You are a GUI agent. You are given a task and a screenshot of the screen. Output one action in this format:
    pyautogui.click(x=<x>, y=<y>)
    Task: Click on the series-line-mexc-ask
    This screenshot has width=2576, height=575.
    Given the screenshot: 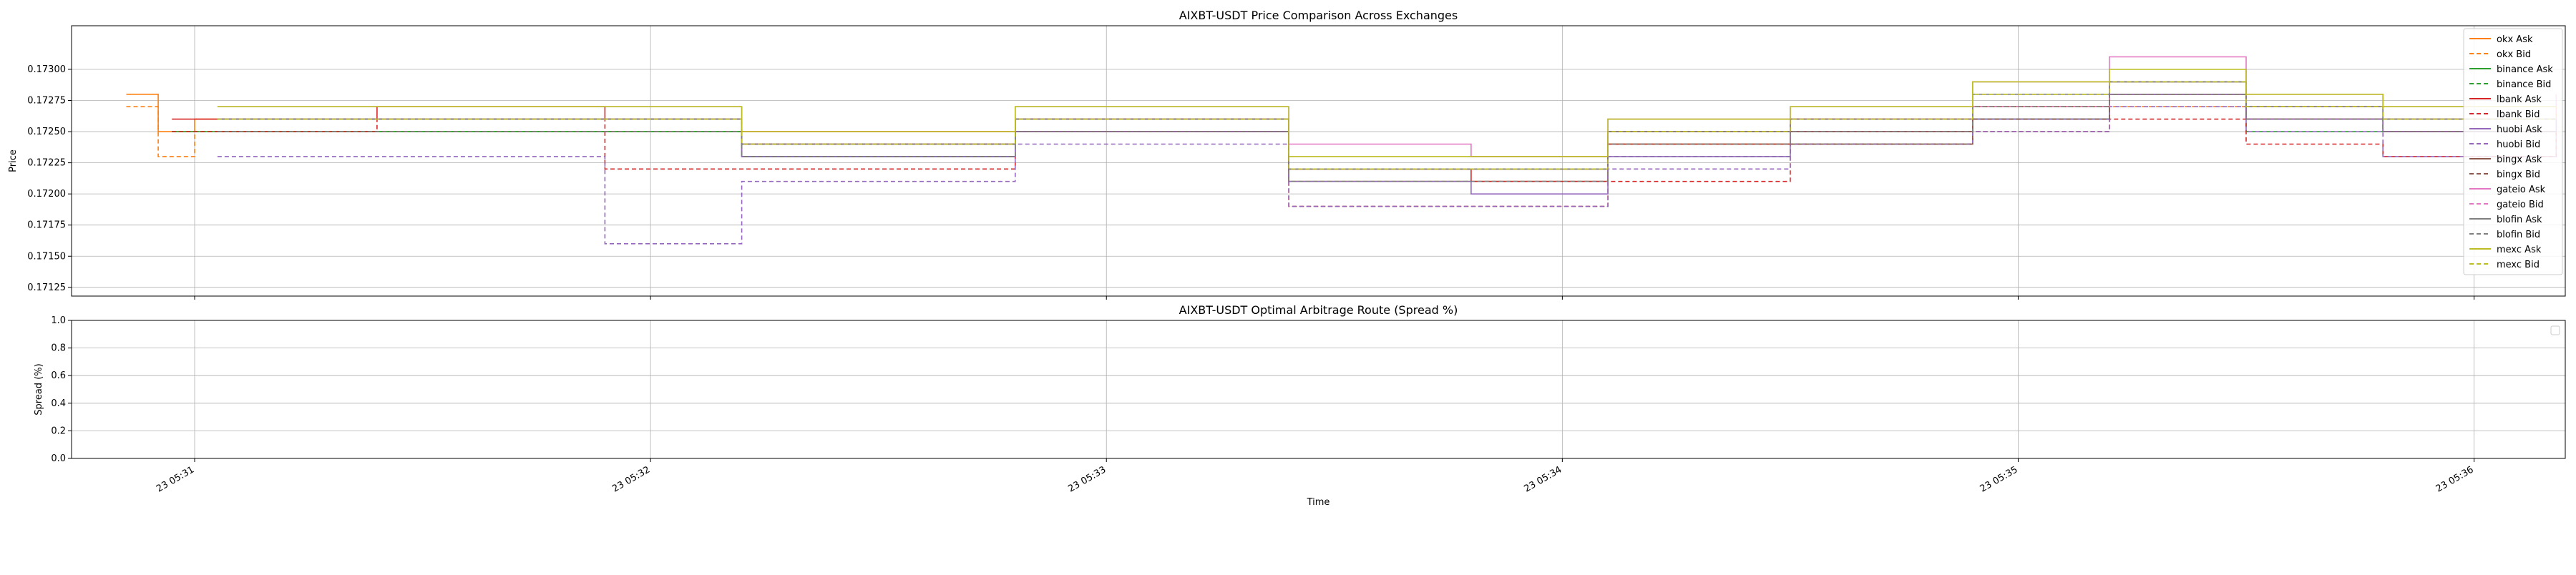 What is the action you would take?
    pyautogui.click(x=1387, y=113)
    